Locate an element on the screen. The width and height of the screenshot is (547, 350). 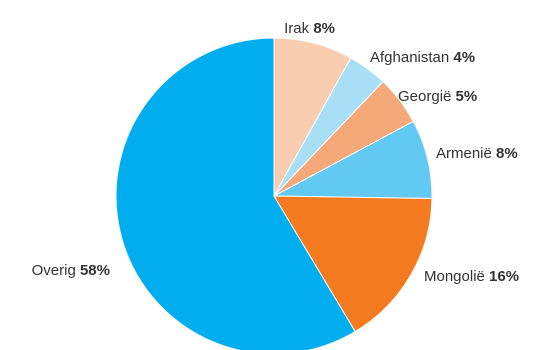
slice-label-mongolie: Mongolië 16% is located at coordinates (471, 276).